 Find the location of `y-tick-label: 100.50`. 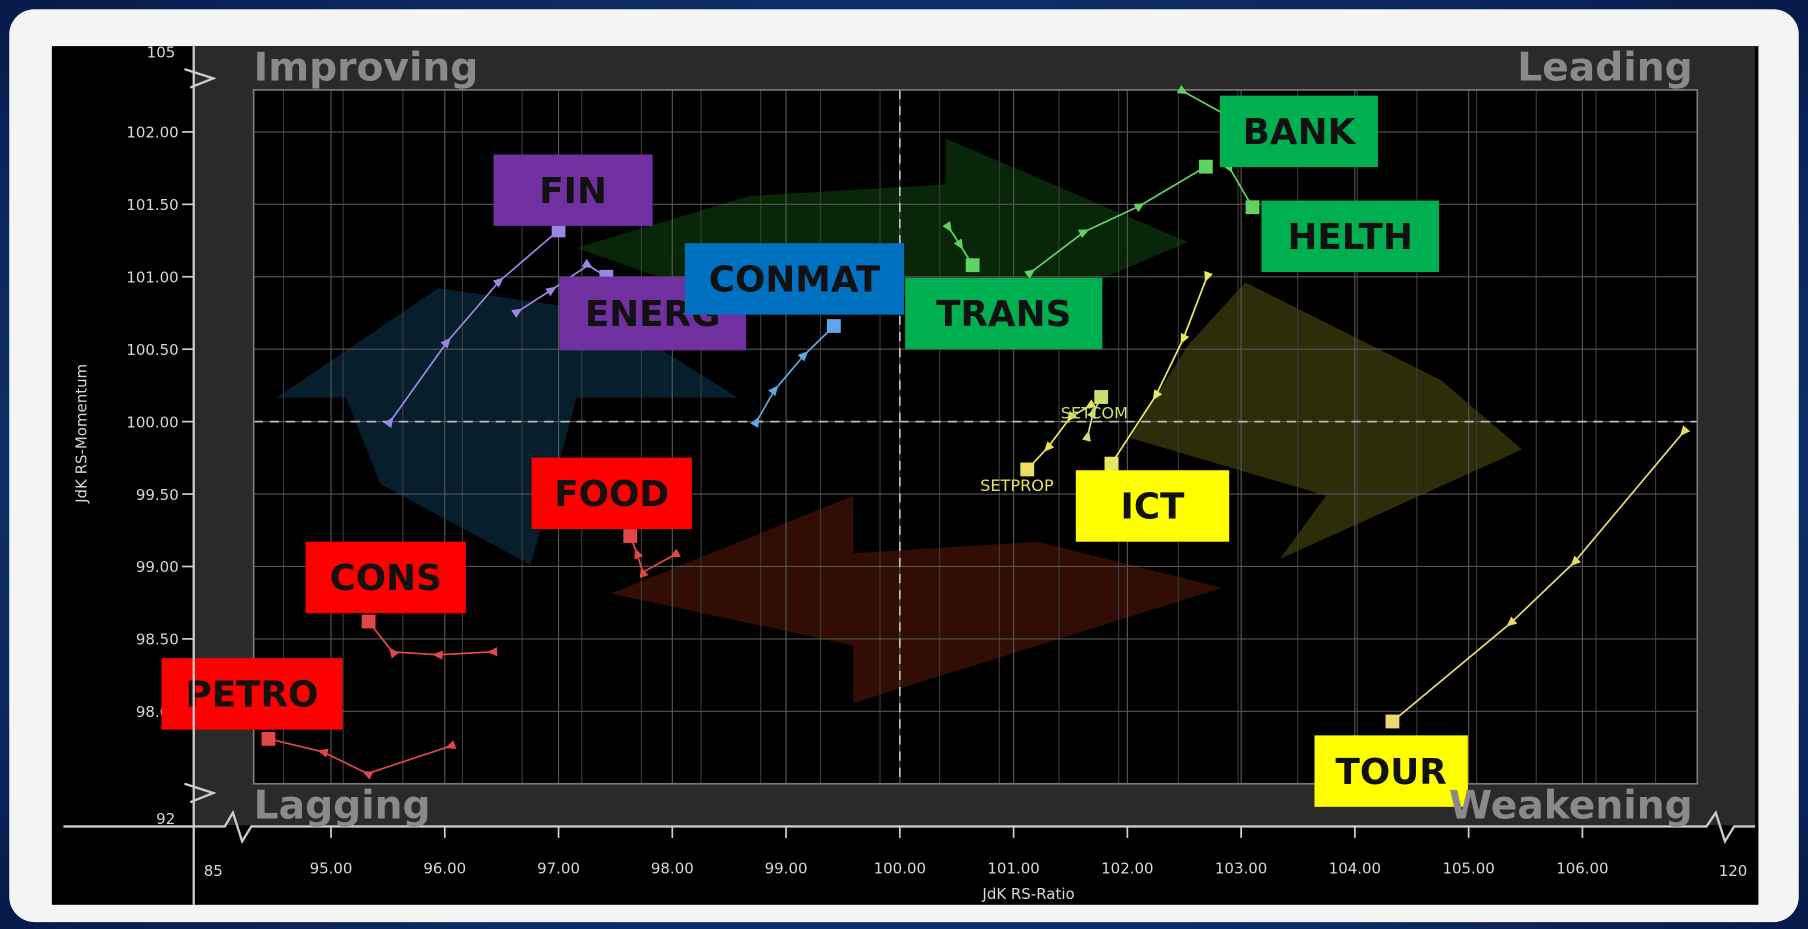

y-tick-label: 100.50 is located at coordinates (152, 350).